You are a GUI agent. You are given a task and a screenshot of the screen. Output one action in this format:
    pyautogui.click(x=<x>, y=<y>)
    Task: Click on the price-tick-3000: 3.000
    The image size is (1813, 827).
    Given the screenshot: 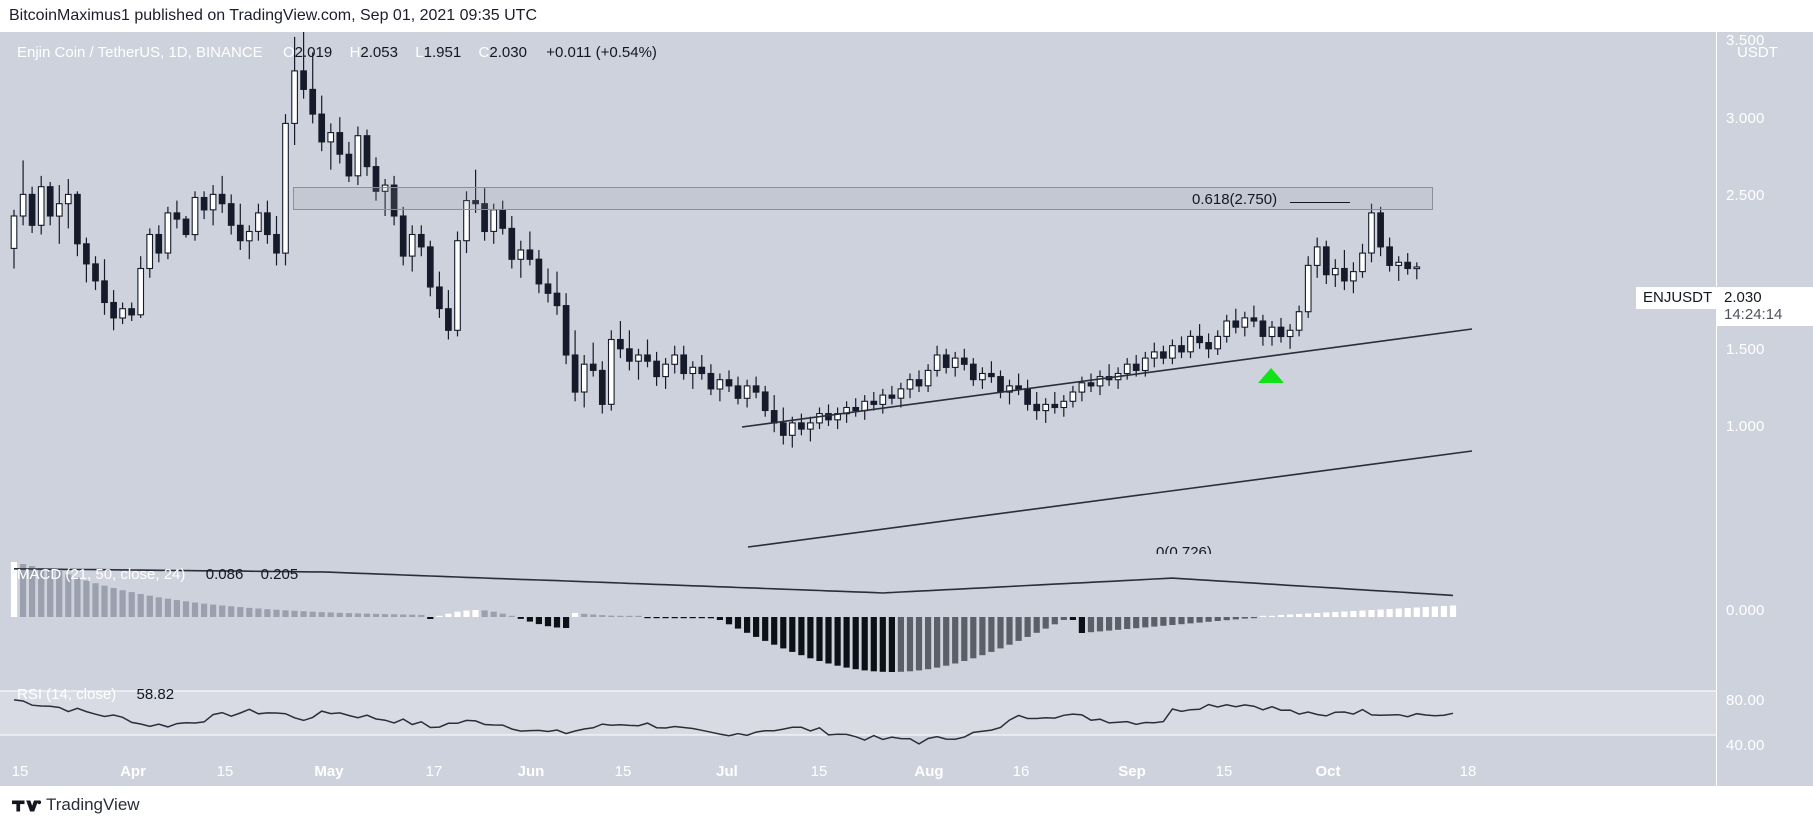 What is the action you would take?
    pyautogui.click(x=1745, y=118)
    